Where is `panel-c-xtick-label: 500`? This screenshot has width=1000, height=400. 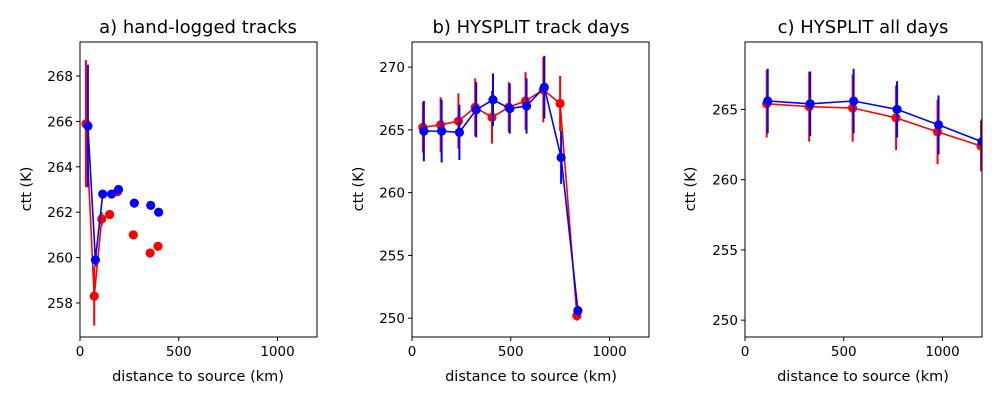
panel-c-xtick-label: 500 is located at coordinates (844, 352).